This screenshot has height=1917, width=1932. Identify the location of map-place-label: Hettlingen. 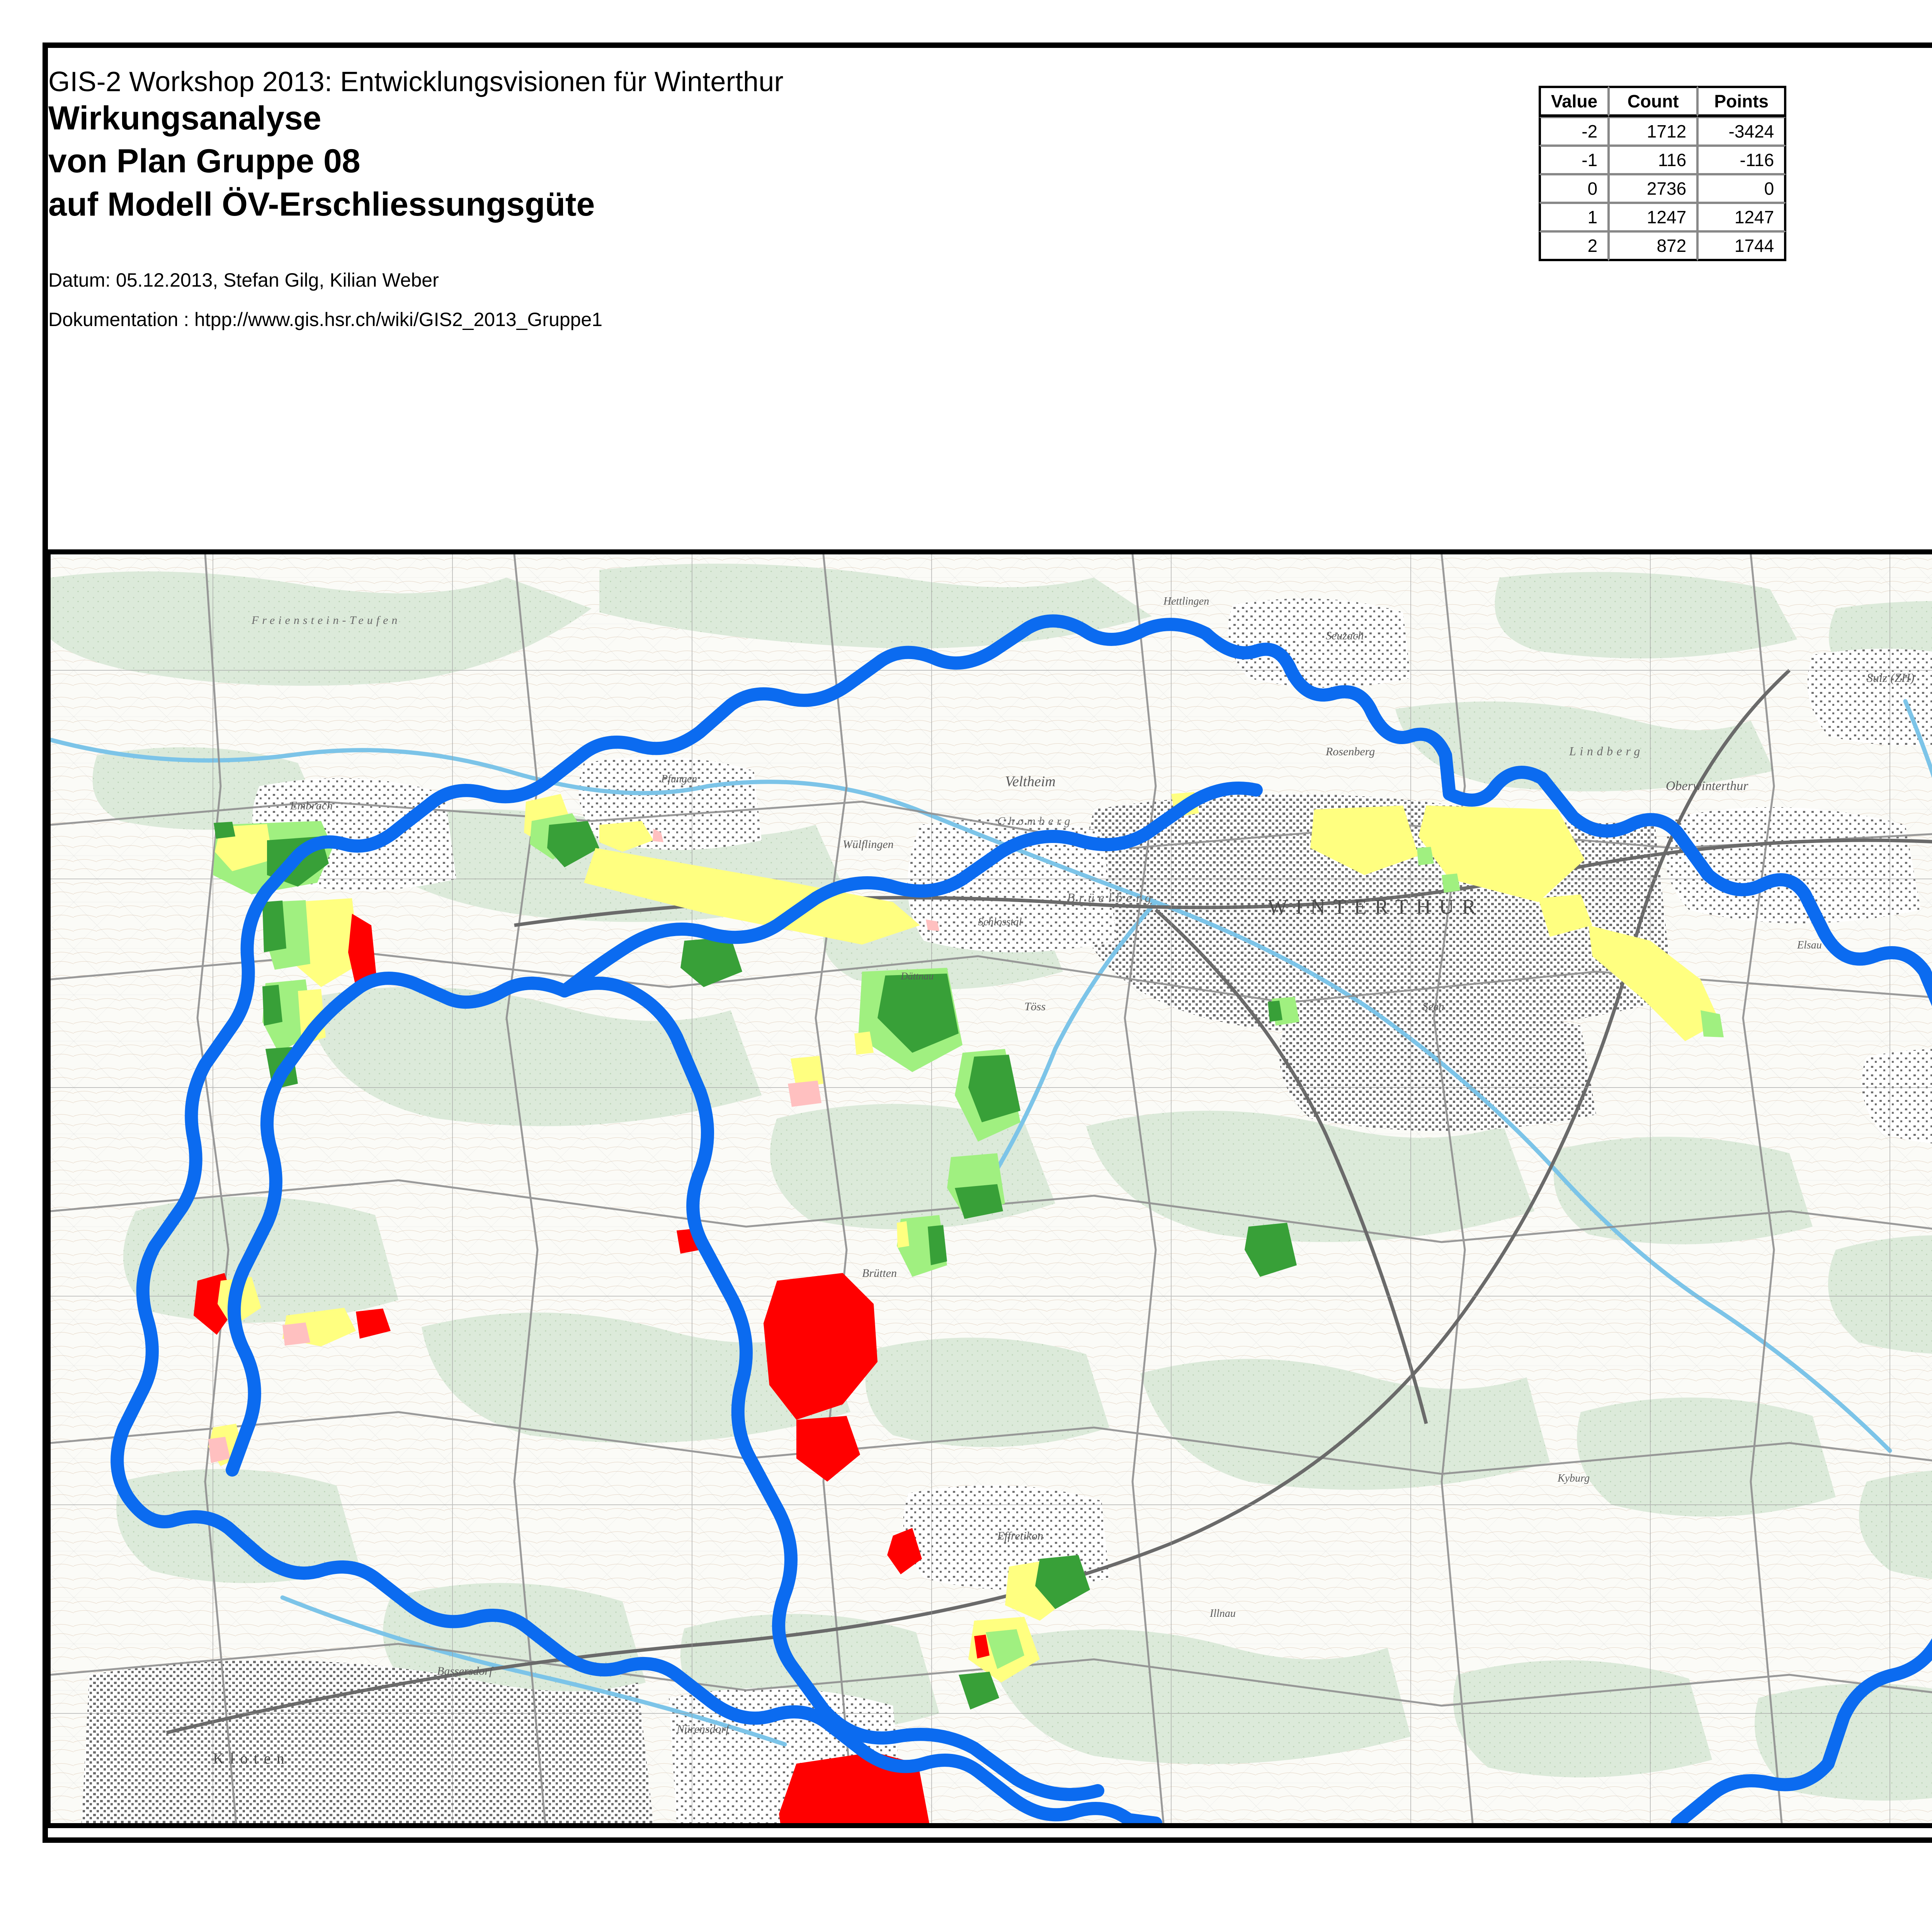
(1186, 601).